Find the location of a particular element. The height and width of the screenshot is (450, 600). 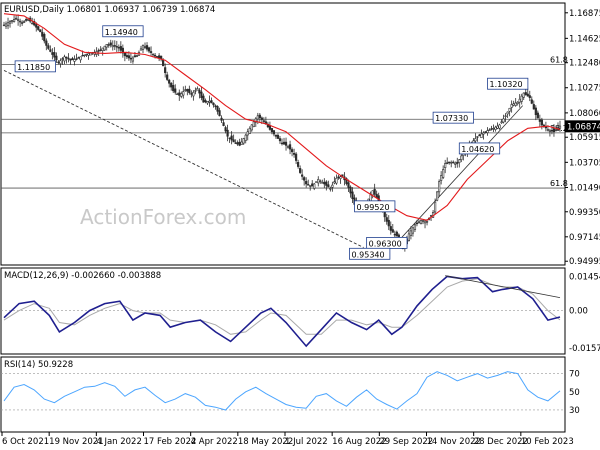

macd-signal-line is located at coordinates (282, 306).